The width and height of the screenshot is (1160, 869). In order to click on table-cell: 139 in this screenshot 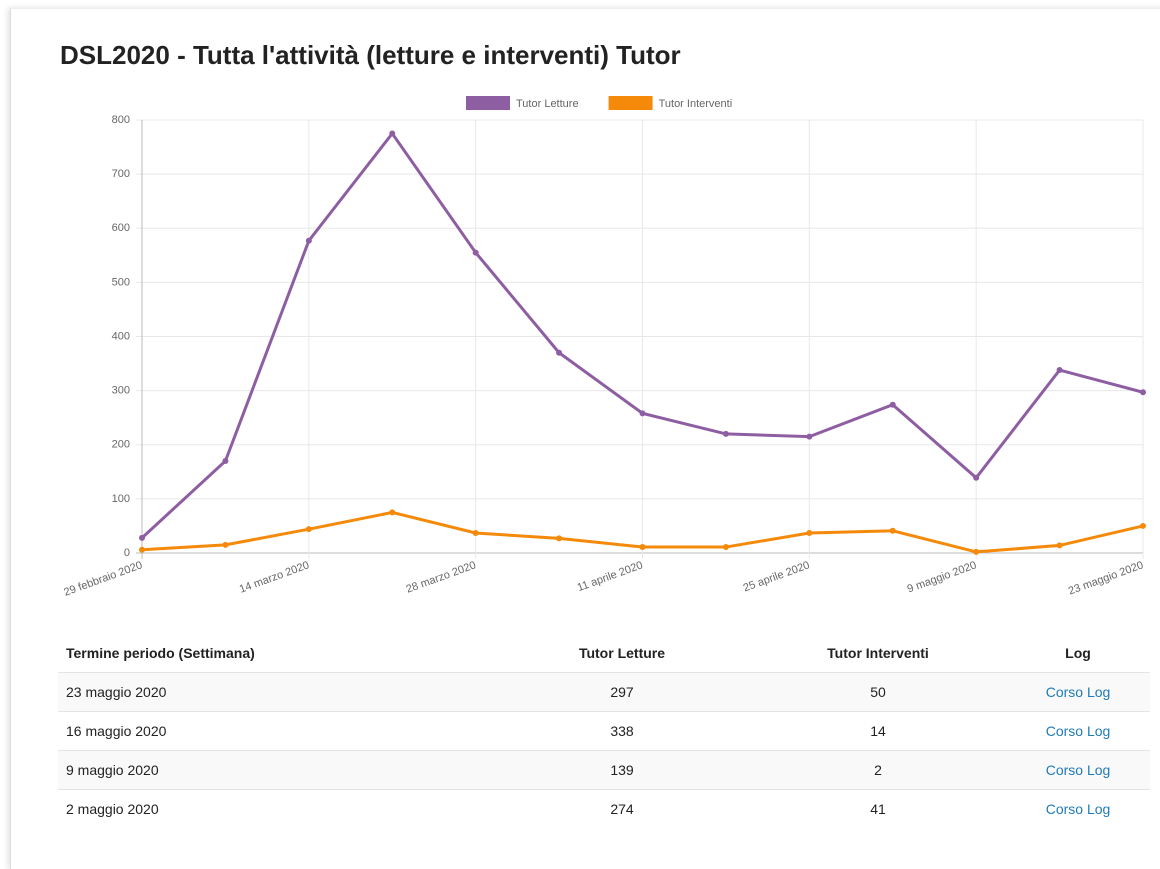, I will do `click(622, 770)`.